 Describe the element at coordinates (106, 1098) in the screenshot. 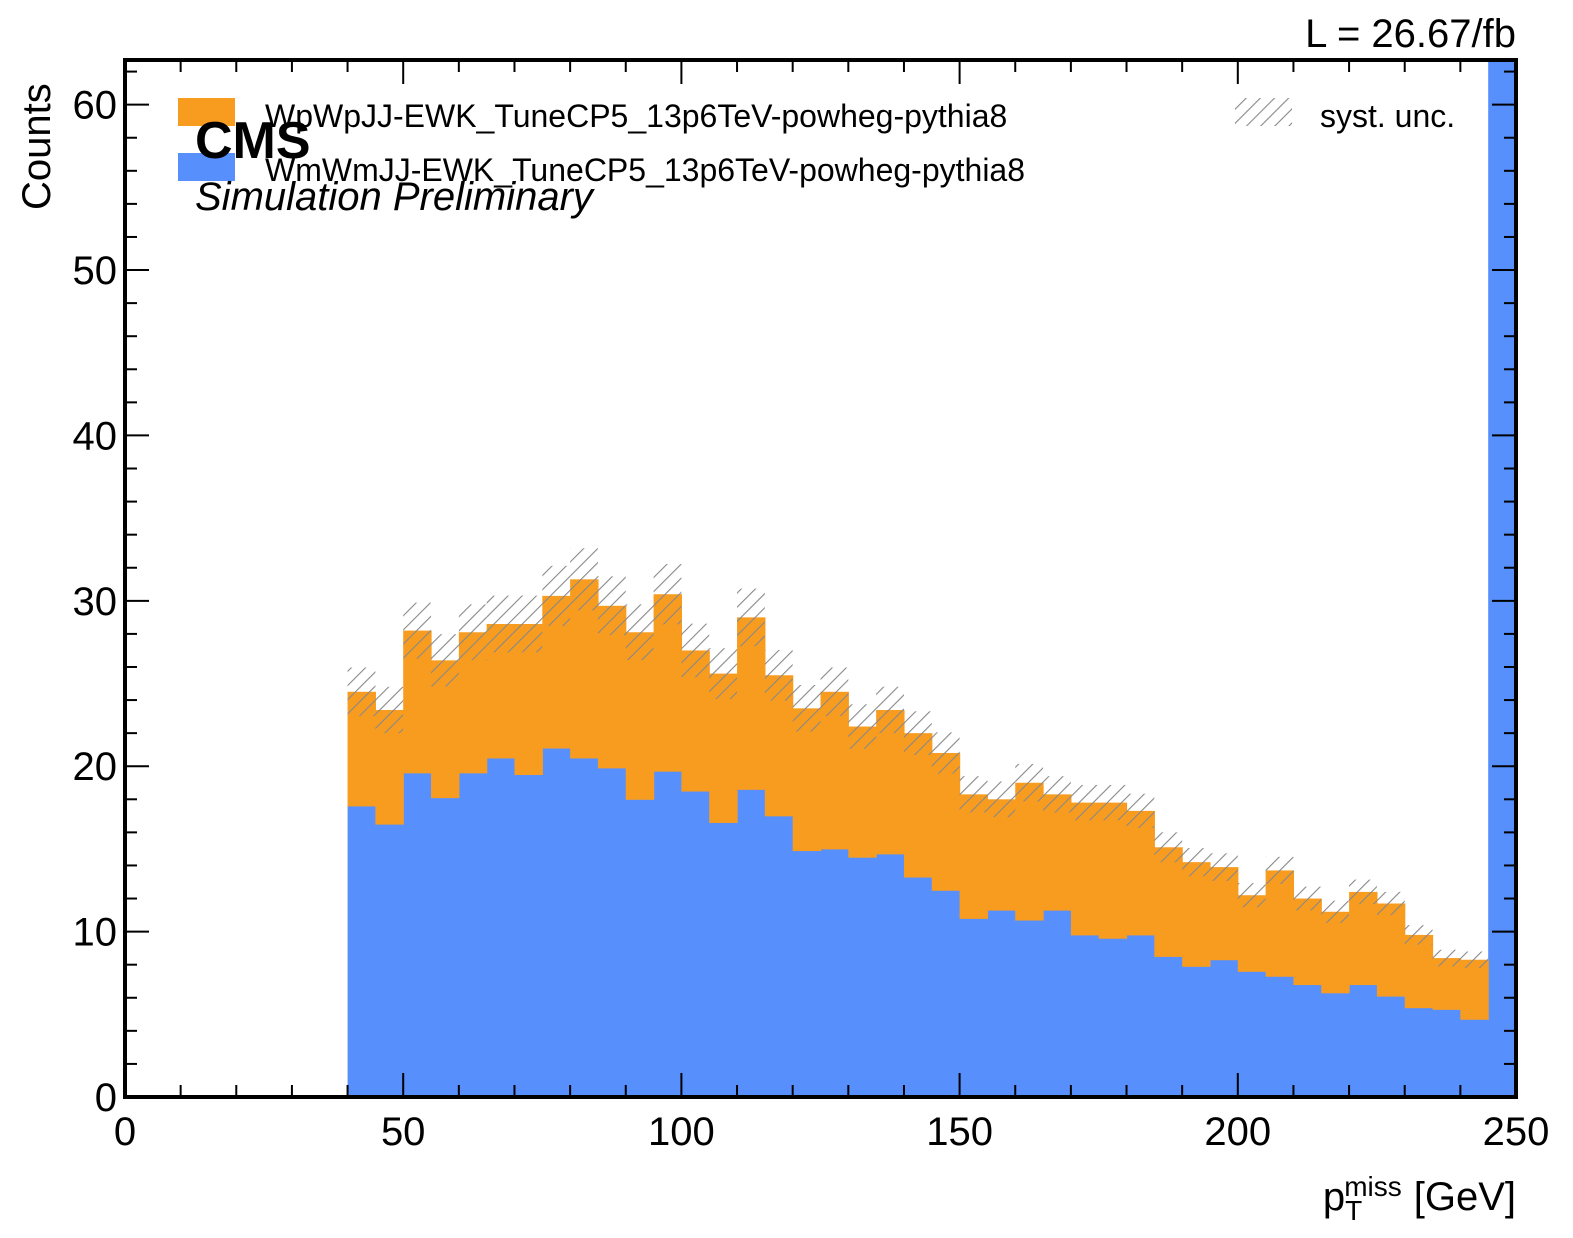

I see `y-tick-label: 0` at that location.